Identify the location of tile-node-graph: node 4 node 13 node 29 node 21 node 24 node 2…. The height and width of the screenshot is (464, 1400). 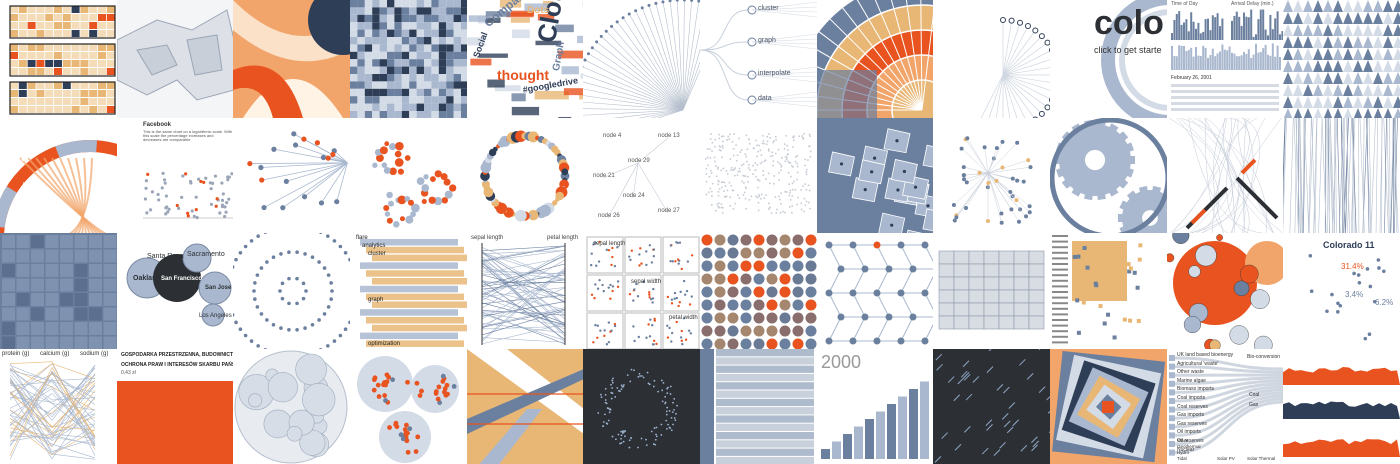
(641, 175).